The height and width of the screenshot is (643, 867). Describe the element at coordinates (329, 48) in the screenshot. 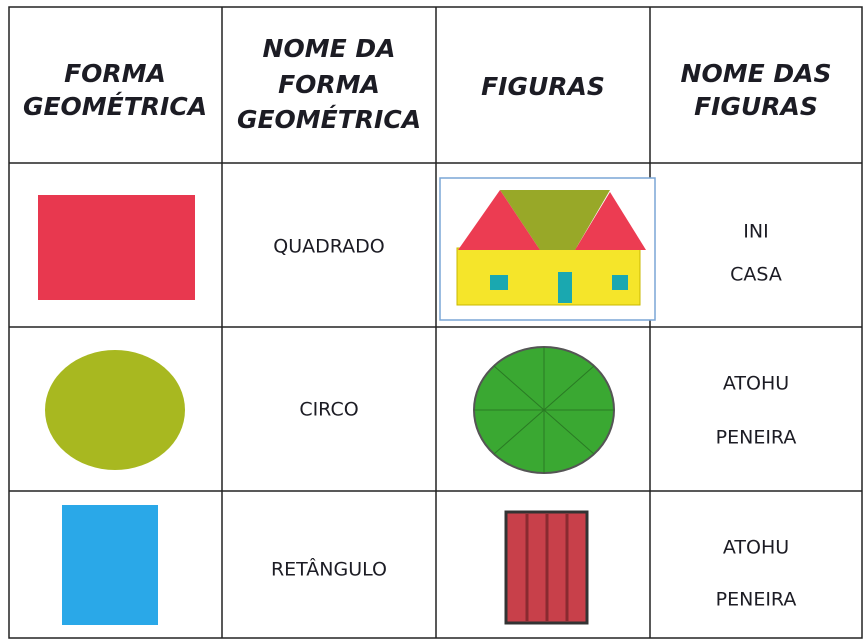

I see `header-text: NOME DA` at that location.